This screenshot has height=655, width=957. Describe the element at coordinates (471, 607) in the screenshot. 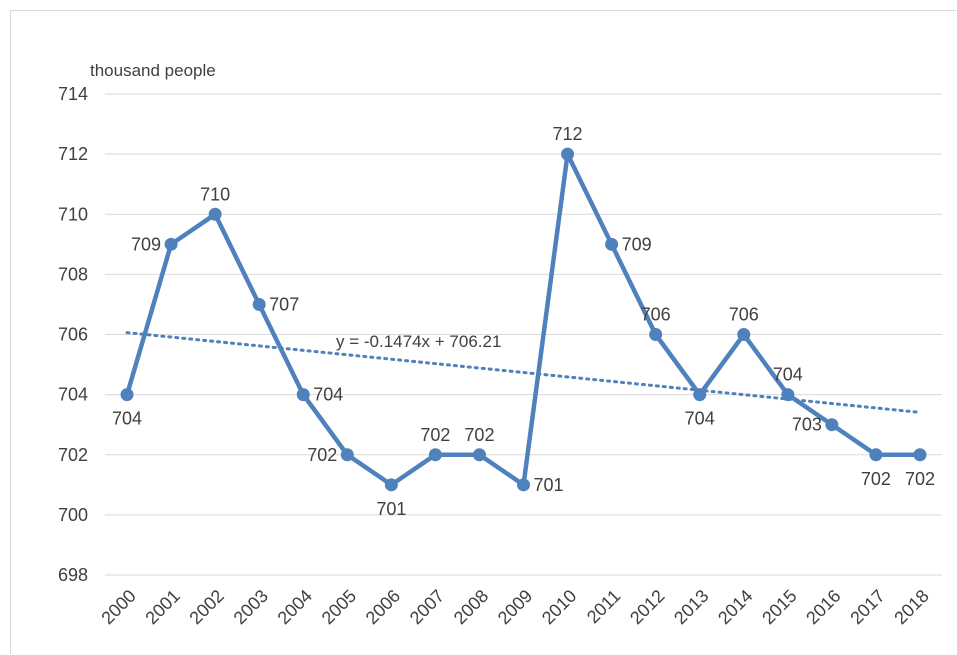

I see `x-tick-label: 2008` at that location.